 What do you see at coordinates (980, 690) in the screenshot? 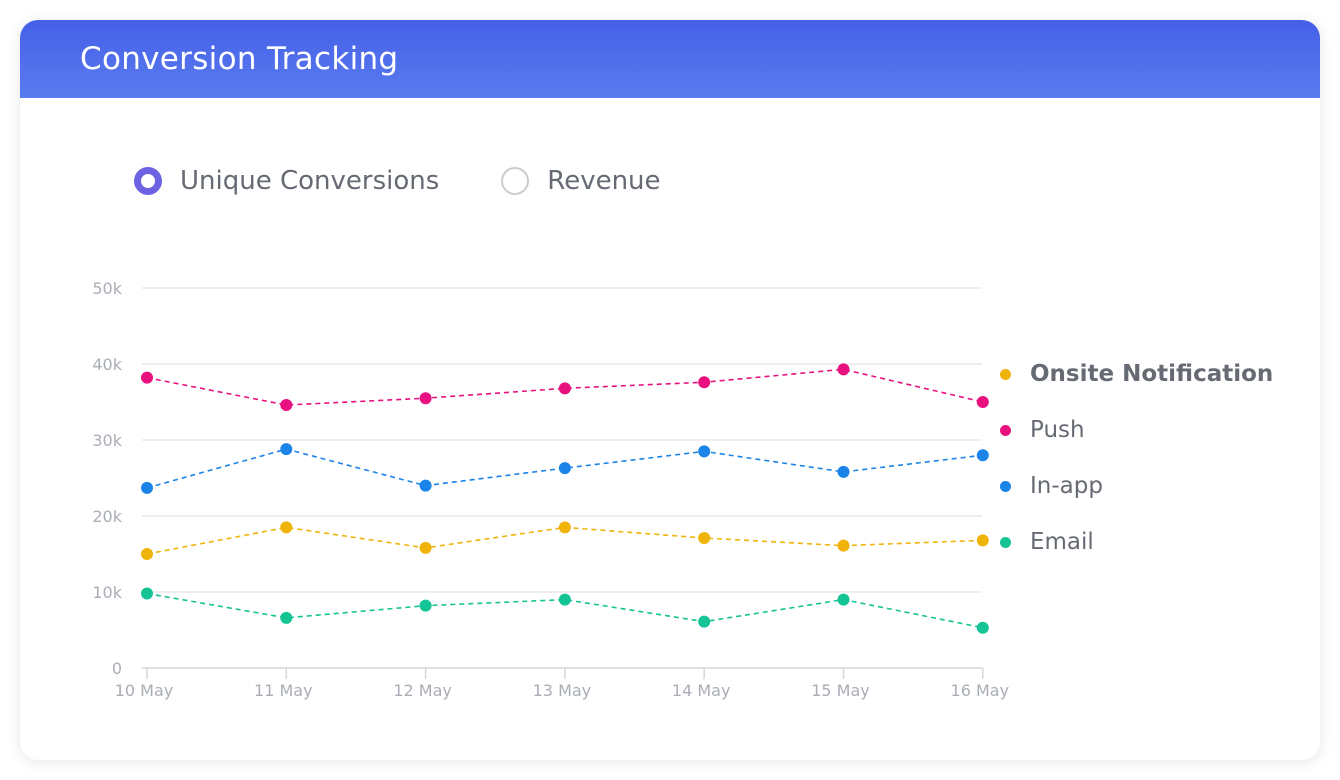
I see `x-tick-label: 16 May` at bounding box center [980, 690].